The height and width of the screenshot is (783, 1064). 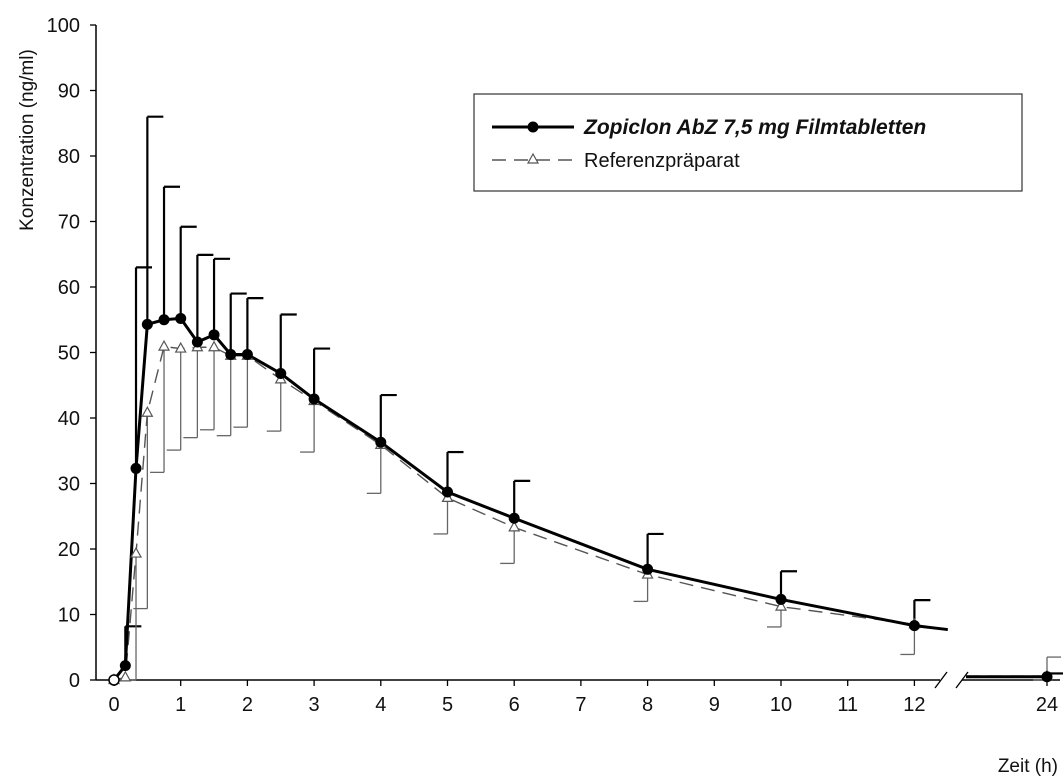 What do you see at coordinates (247, 705) in the screenshot?
I see `x-tick-label: 2` at bounding box center [247, 705].